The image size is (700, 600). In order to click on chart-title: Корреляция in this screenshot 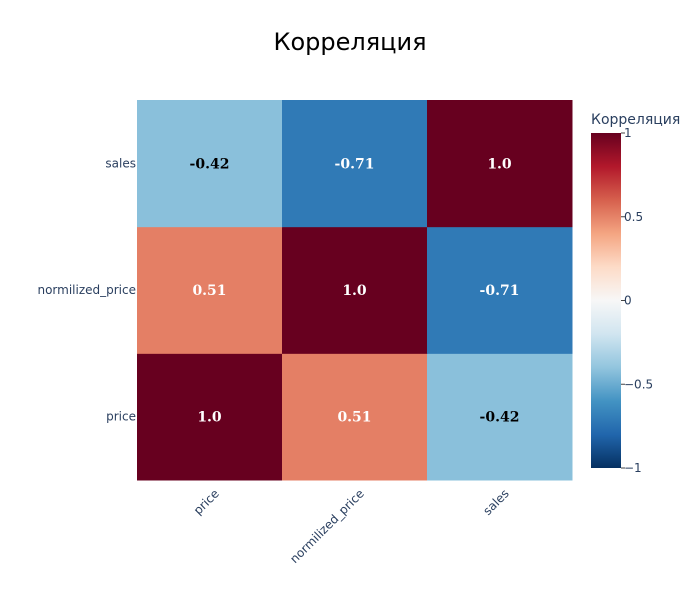, I will do `click(349, 42)`.